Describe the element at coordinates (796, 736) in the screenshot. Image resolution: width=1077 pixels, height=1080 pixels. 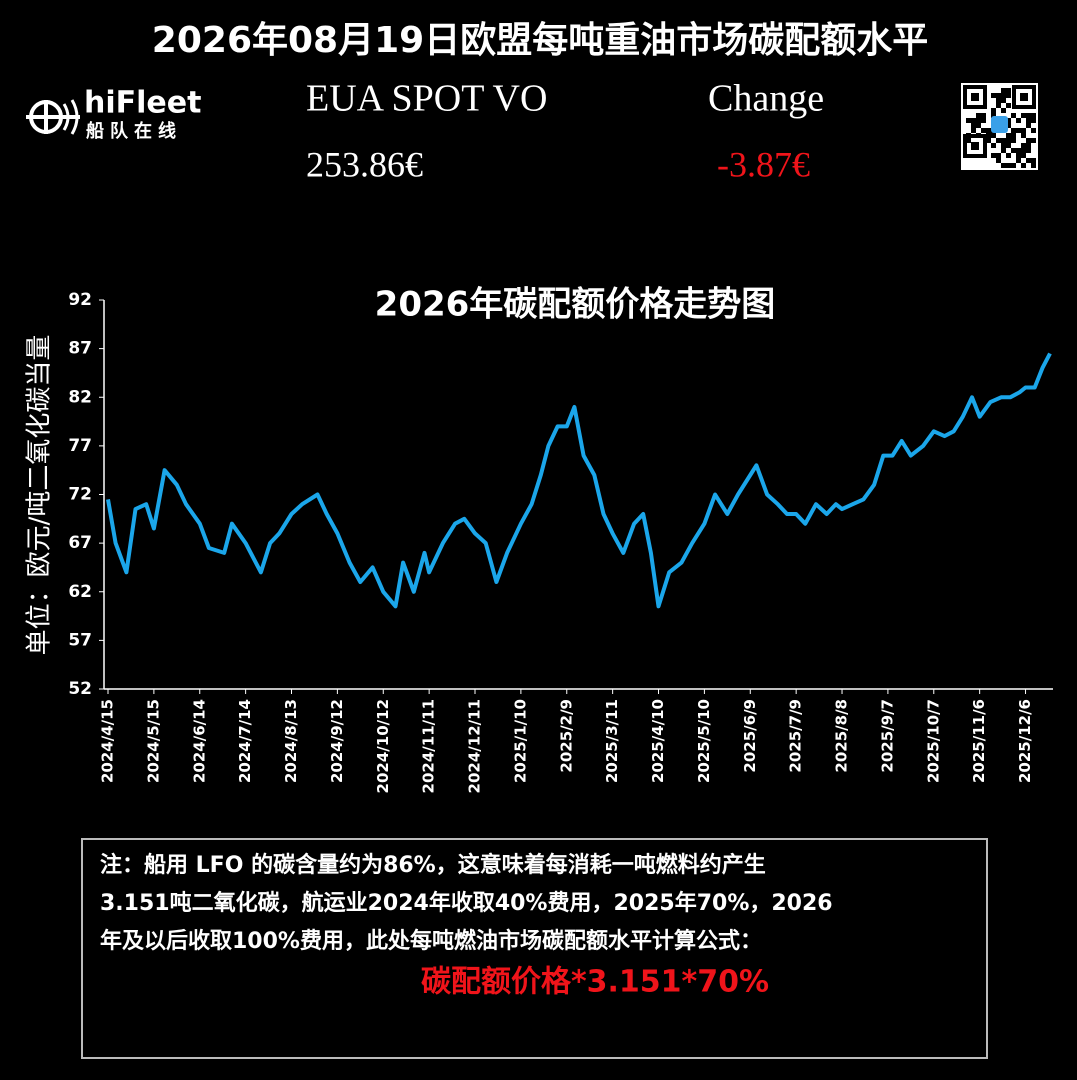
I see `x-tick-label: 2025/7/9` at that location.